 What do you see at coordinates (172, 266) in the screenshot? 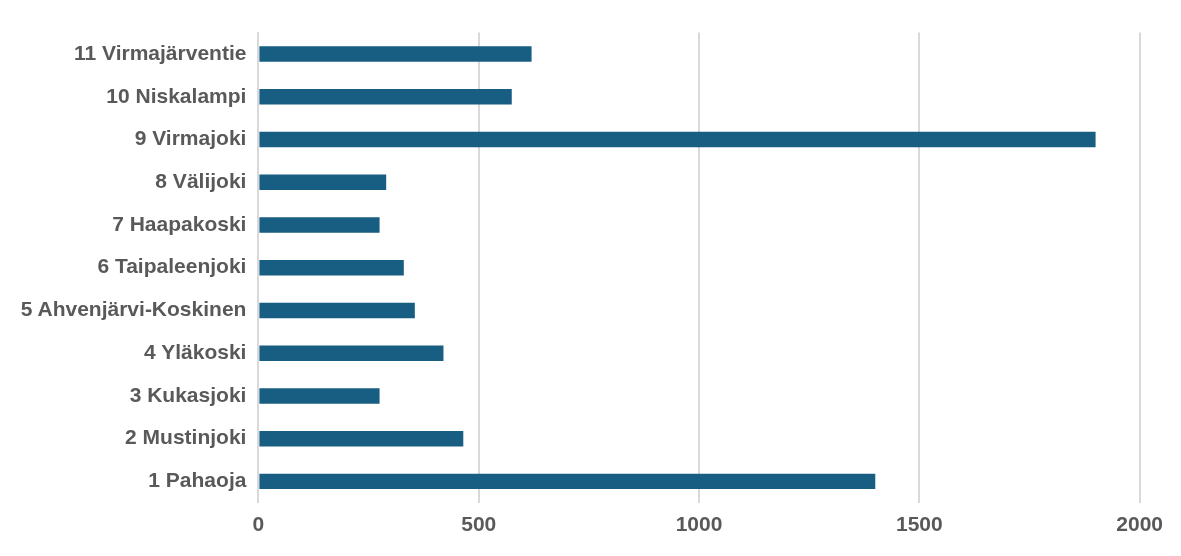
I see `y-tick-label: 6 Taipaleenjoki` at bounding box center [172, 266].